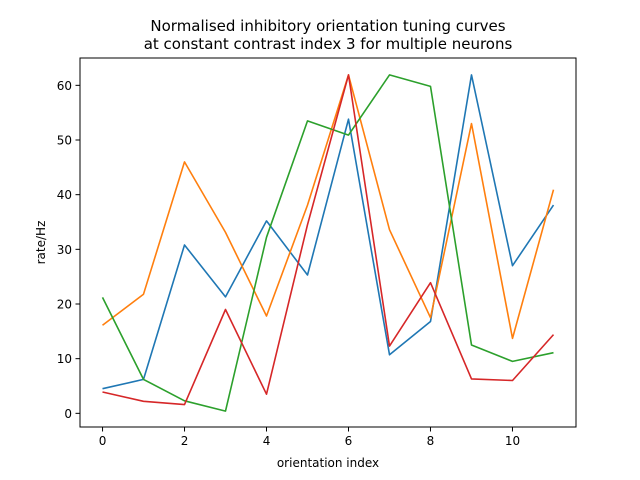 The image size is (640, 480). What do you see at coordinates (64, 250) in the screenshot?
I see `y-tick-label: 30` at bounding box center [64, 250].